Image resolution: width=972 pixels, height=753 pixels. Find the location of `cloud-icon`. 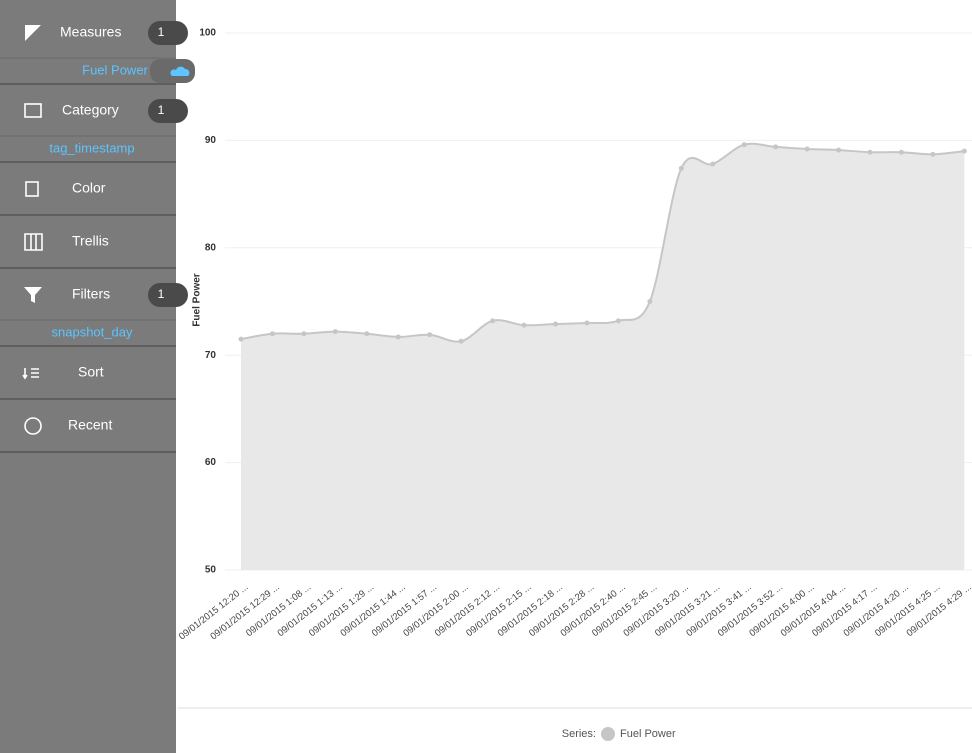

cloud-icon is located at coordinates (180, 71).